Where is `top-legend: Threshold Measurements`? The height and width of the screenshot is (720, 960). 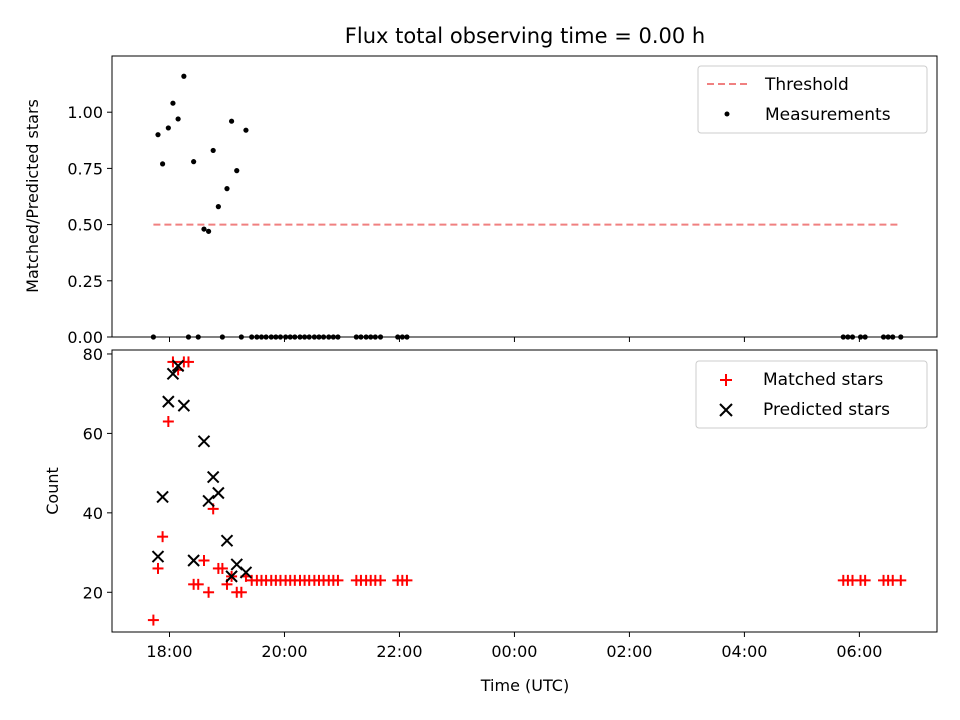 top-legend: Threshold Measurements is located at coordinates (812, 99).